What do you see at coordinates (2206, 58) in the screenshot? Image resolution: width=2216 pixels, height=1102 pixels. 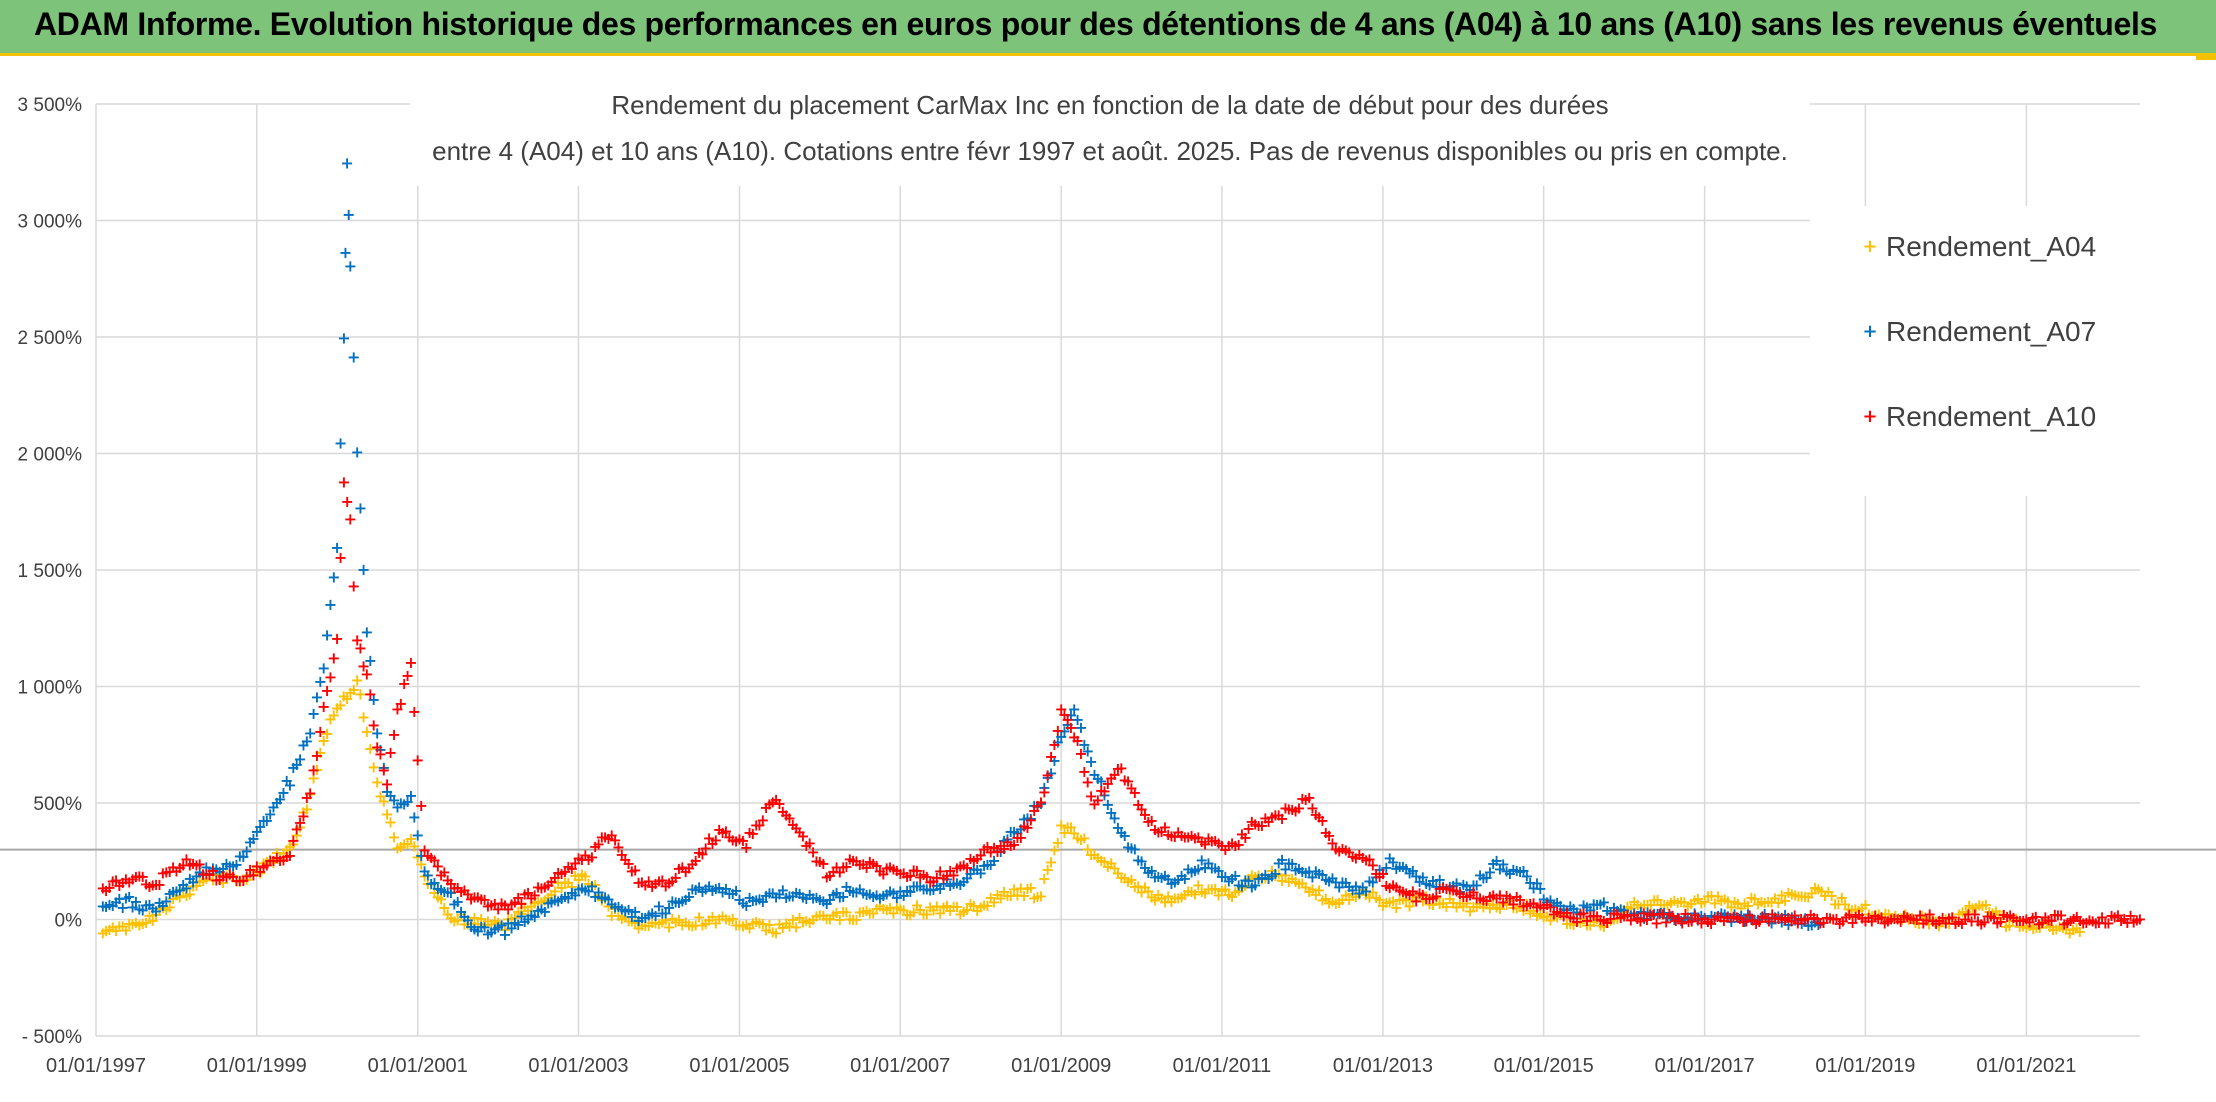 I see `corner-accent` at bounding box center [2206, 58].